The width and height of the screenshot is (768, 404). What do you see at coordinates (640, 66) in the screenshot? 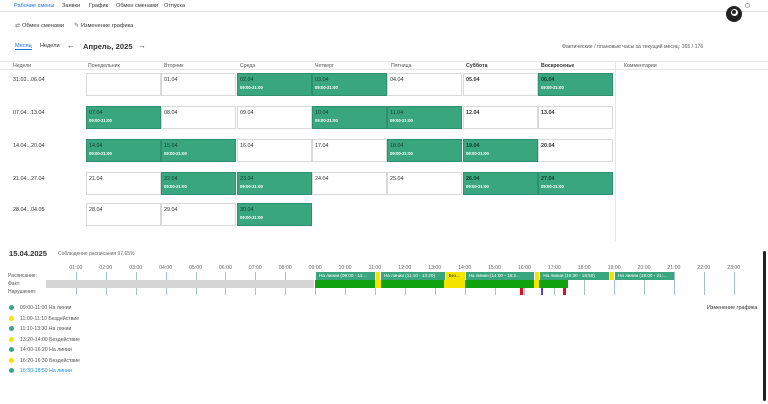
I see `header-comments: Комментарии` at bounding box center [640, 66].